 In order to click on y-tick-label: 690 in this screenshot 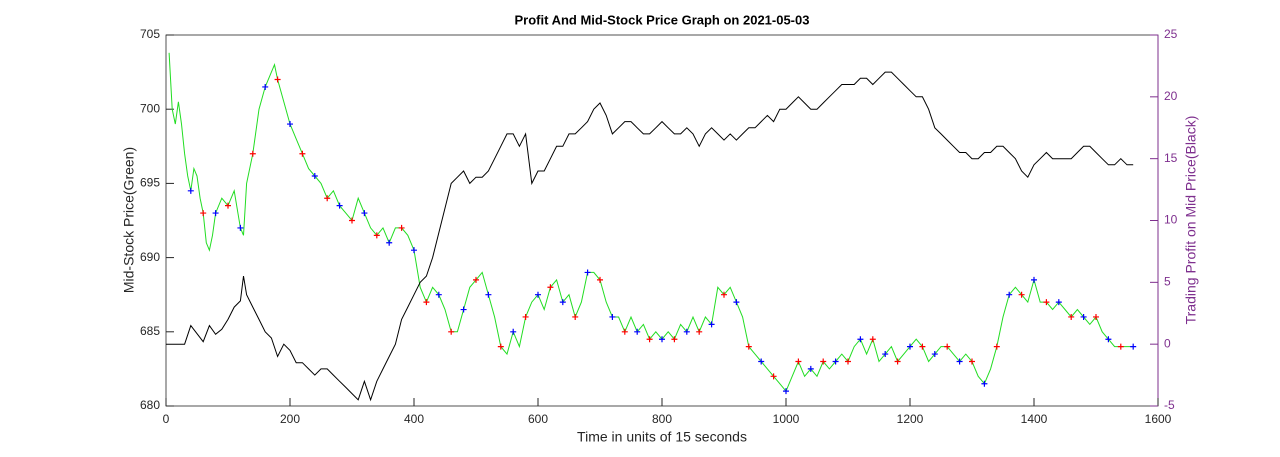, I will do `click(150, 257)`.